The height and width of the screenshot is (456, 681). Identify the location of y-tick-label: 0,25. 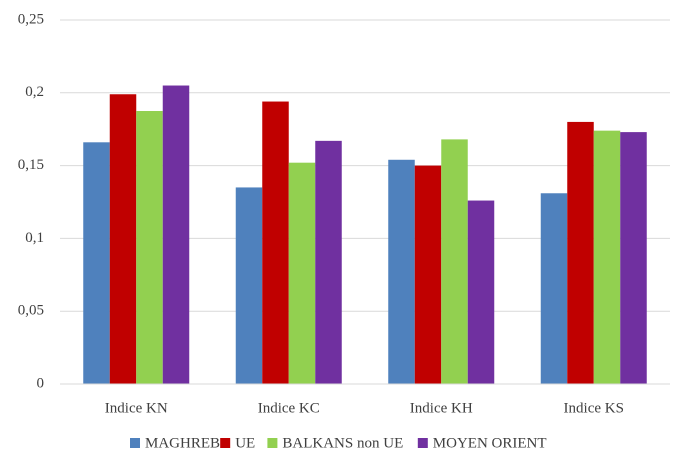
(31, 19).